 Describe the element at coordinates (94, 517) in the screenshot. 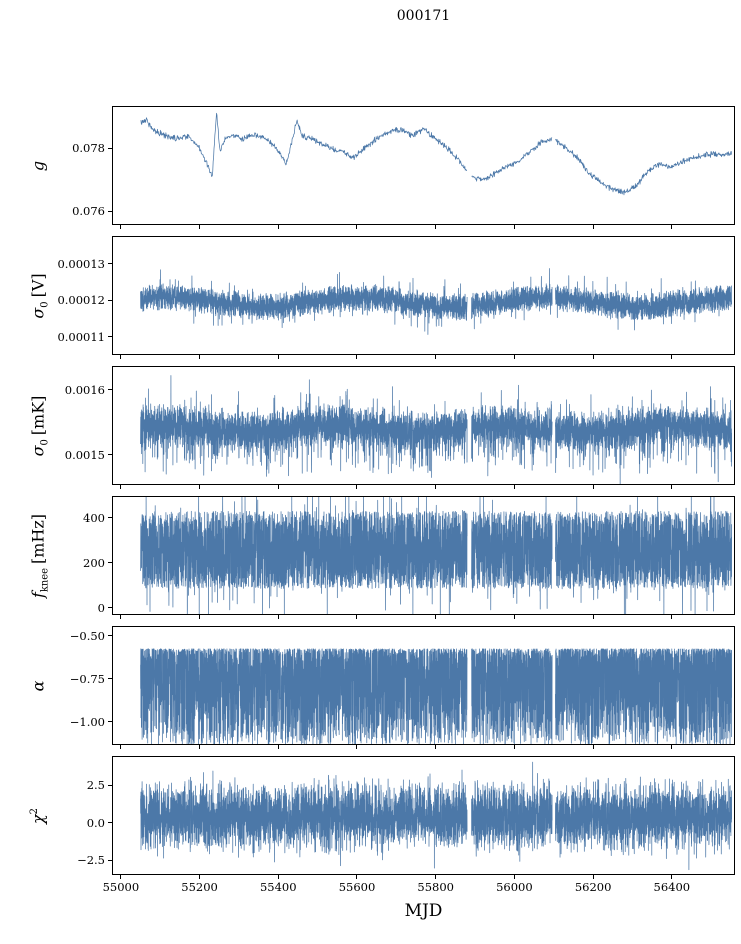

I see `y-tick-label: 400` at that location.